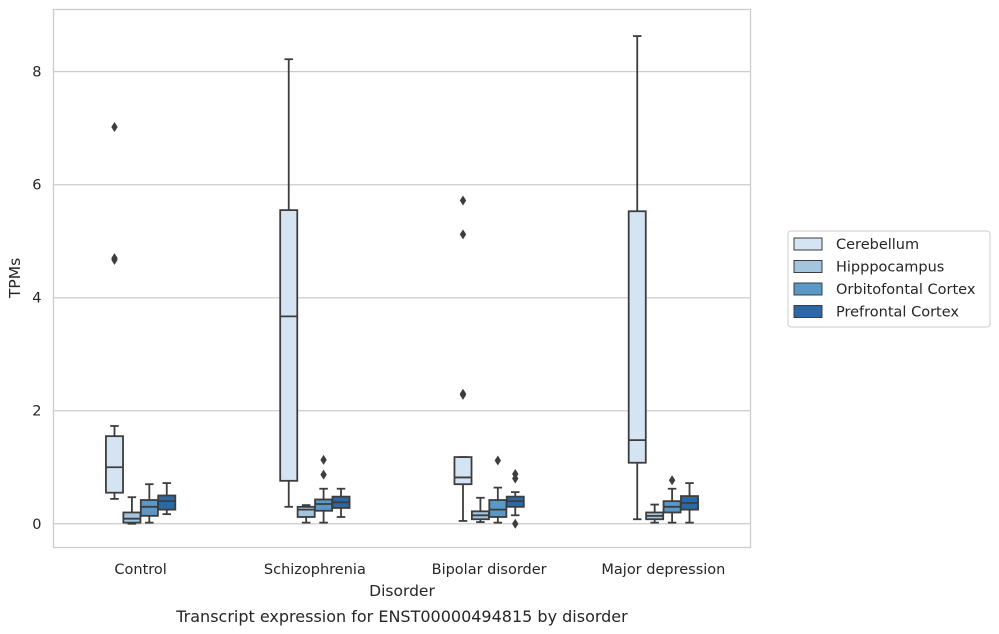  What do you see at coordinates (489, 570) in the screenshot?
I see `x-tick-label: Bipolar disorder` at bounding box center [489, 570].